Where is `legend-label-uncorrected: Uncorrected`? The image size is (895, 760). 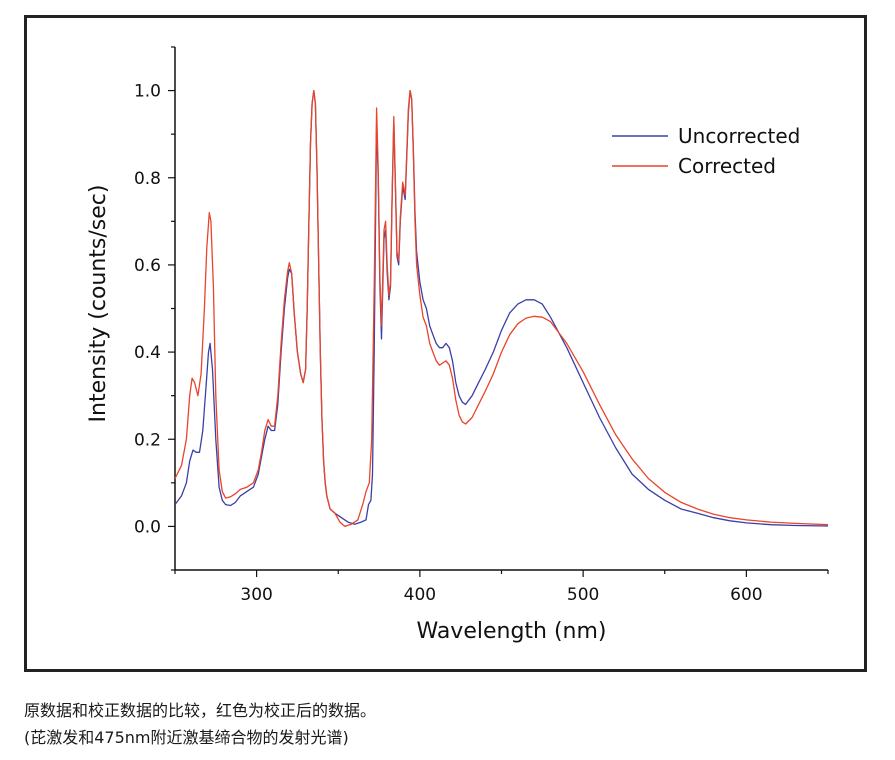 legend-label-uncorrected: Uncorrected is located at coordinates (739, 136).